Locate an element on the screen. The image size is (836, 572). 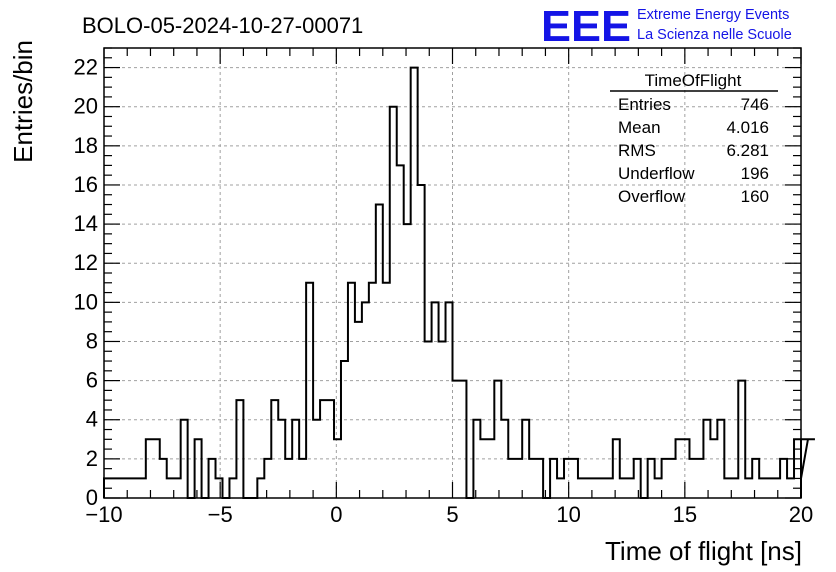
y-tick-label: 16 is located at coordinates (86, 184).